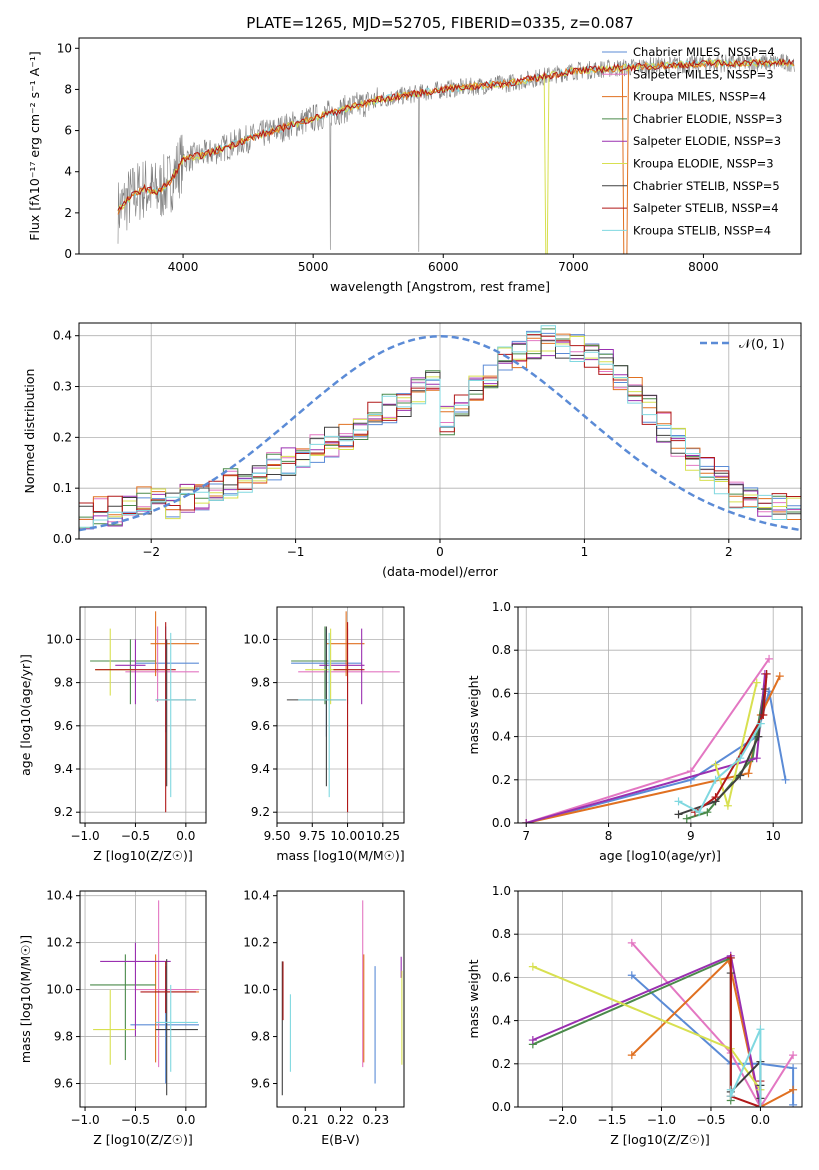 Image resolution: width=819 pixels, height=1170 pixels. I want to click on mass-vs-extinction-plot: 0.21 0.22 0.23 9.6 9.8 10.0 10.2 10.4 E(B-V), so click(324, 1018).